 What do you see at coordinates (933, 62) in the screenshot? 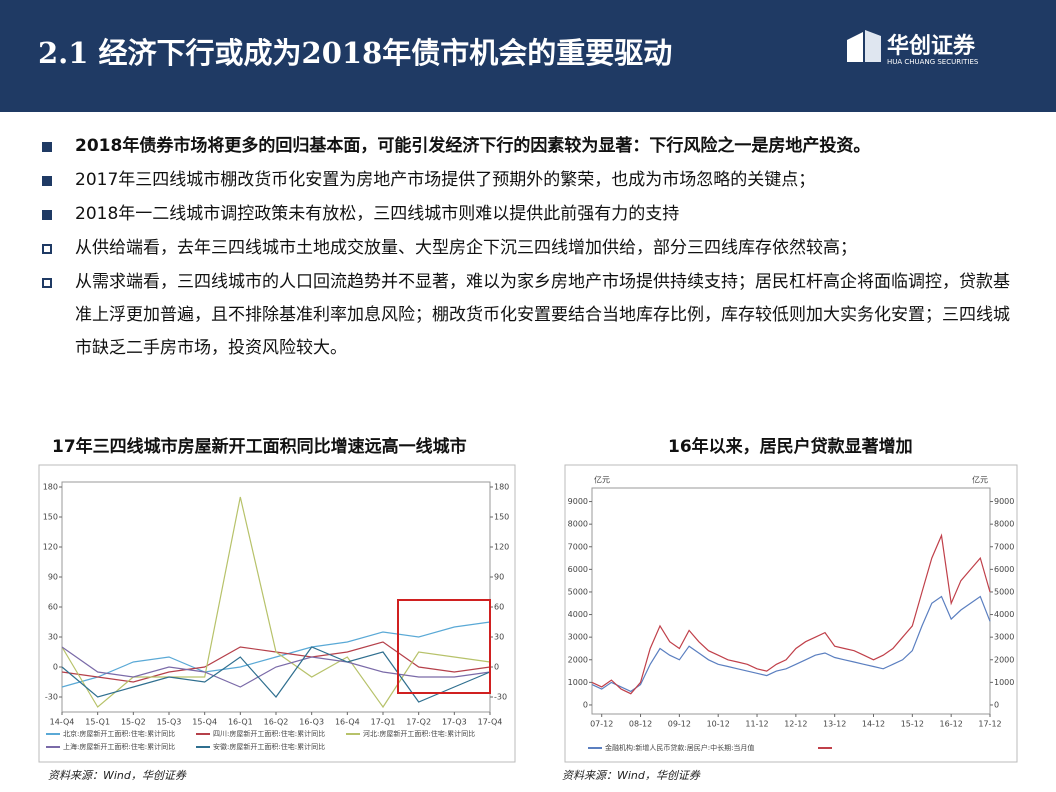
I see `logo-subtext: HUA CHUANG SECURITIES` at bounding box center [933, 62].